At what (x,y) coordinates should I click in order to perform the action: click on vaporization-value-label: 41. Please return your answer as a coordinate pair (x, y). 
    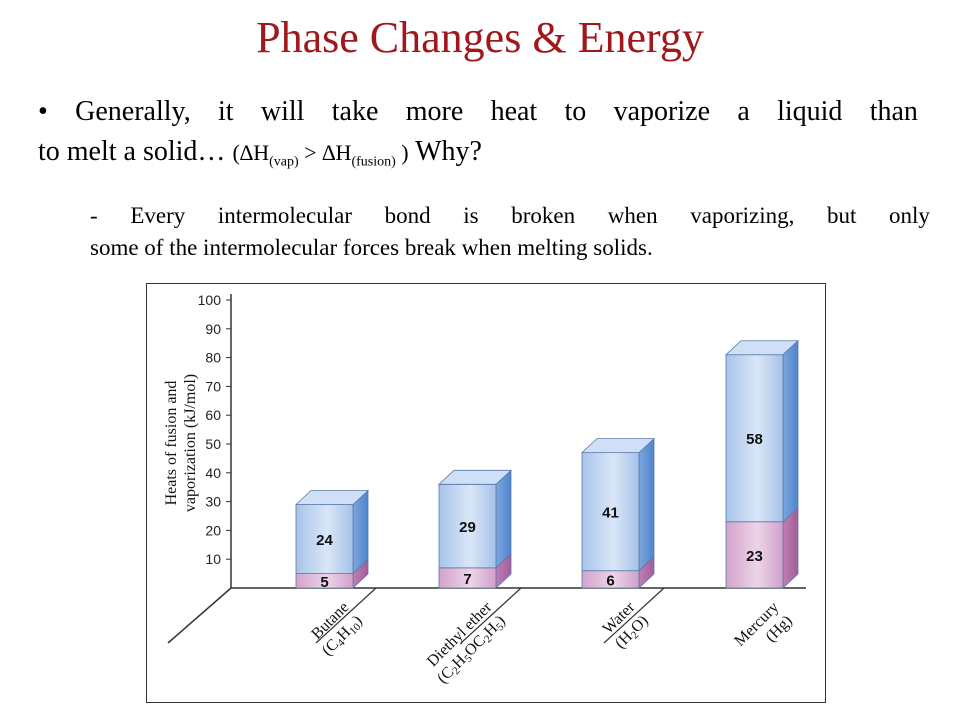
    Looking at the image, I should click on (610, 513).